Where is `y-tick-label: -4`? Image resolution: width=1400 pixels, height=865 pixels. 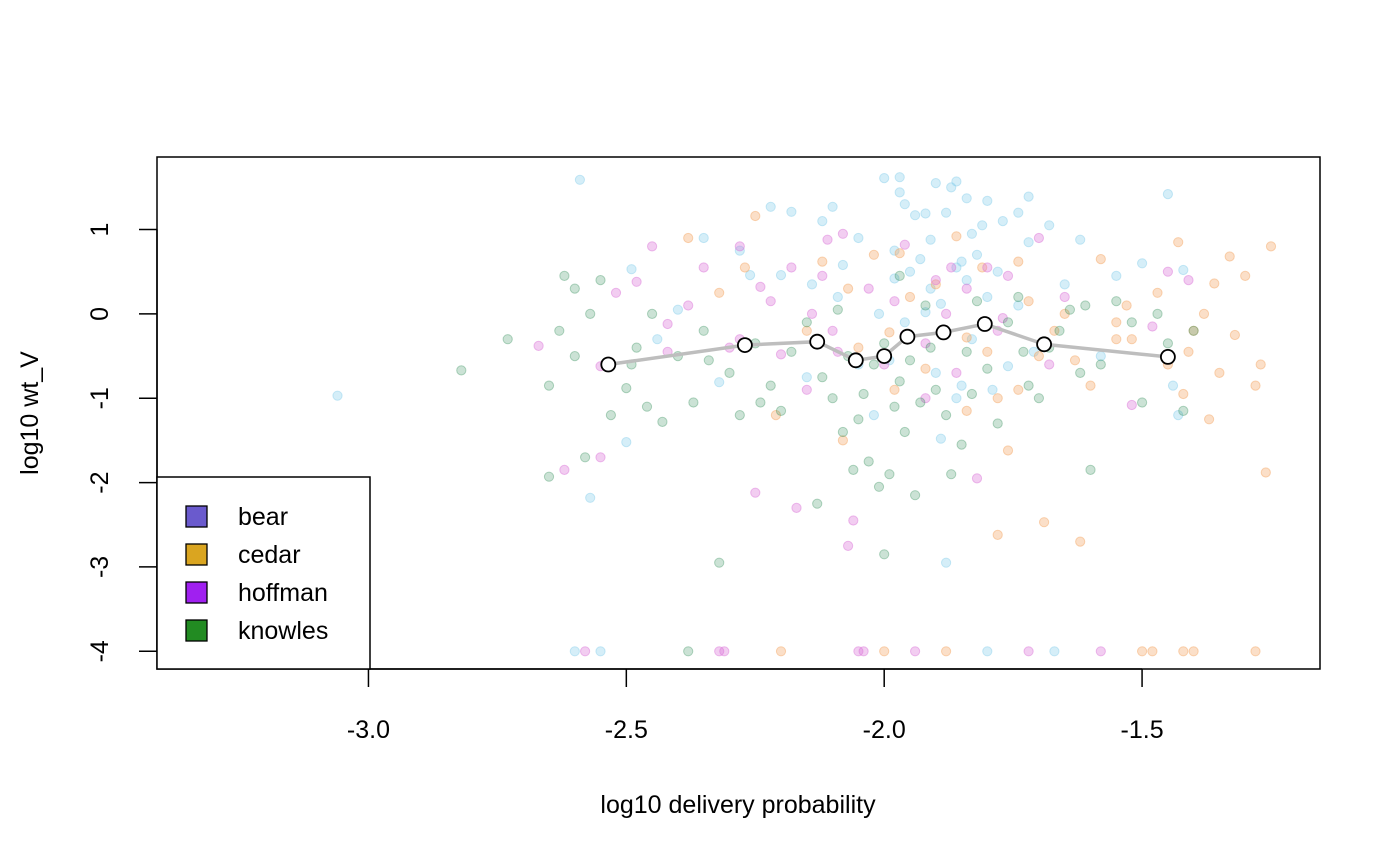 y-tick-label: -4 is located at coordinates (100, 651).